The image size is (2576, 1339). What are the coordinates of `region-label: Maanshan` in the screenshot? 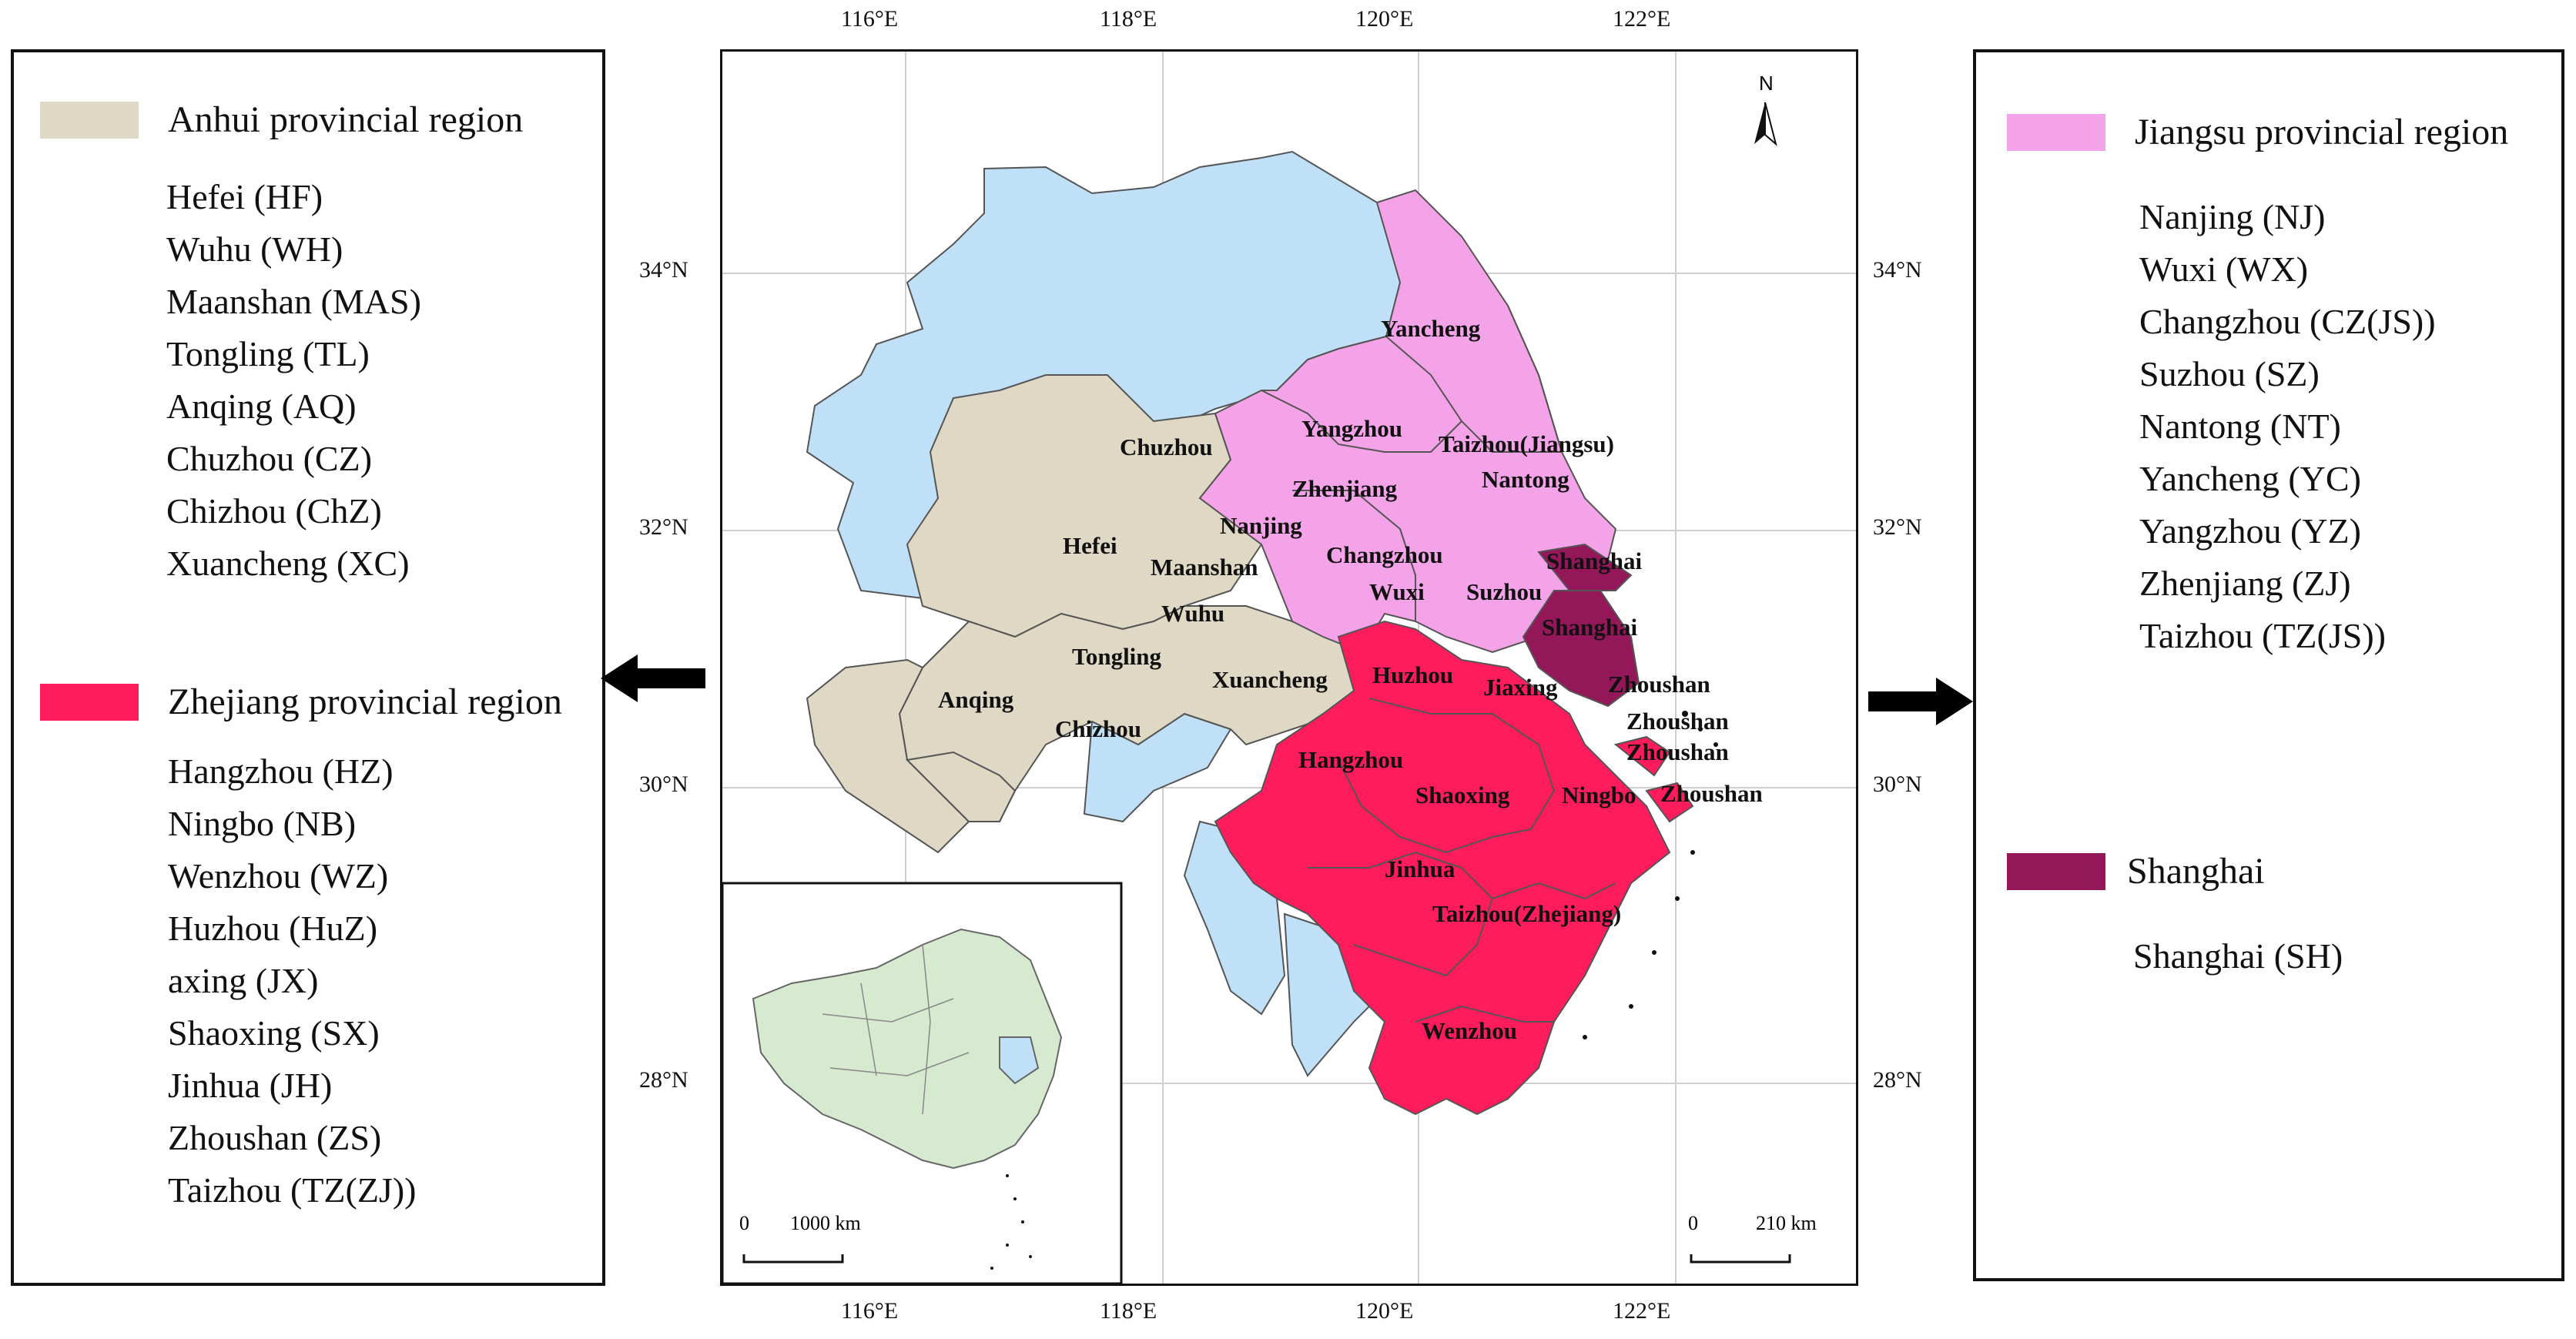 It's located at (1204, 567).